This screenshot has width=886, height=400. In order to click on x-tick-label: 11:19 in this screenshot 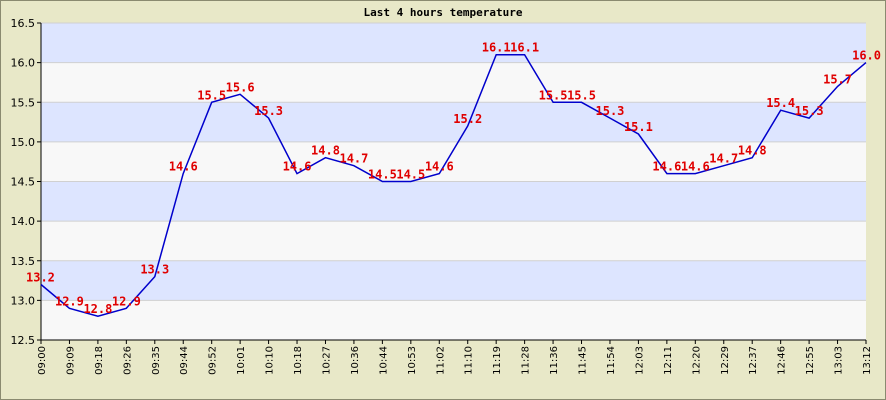, I will do `click(497, 360)`.